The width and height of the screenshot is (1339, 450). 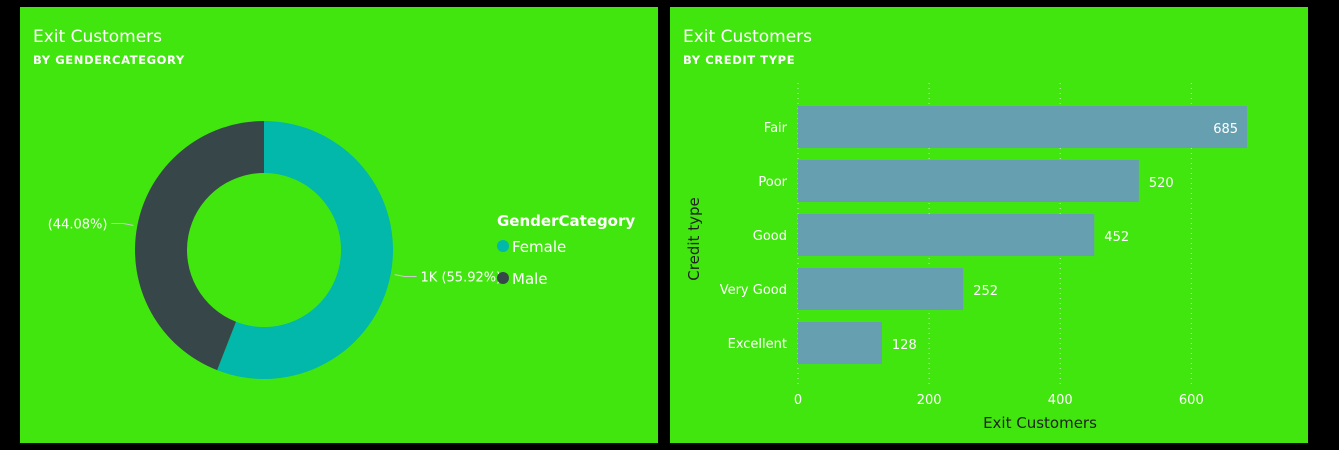 What do you see at coordinates (929, 400) in the screenshot?
I see `x-tick-label: 200` at bounding box center [929, 400].